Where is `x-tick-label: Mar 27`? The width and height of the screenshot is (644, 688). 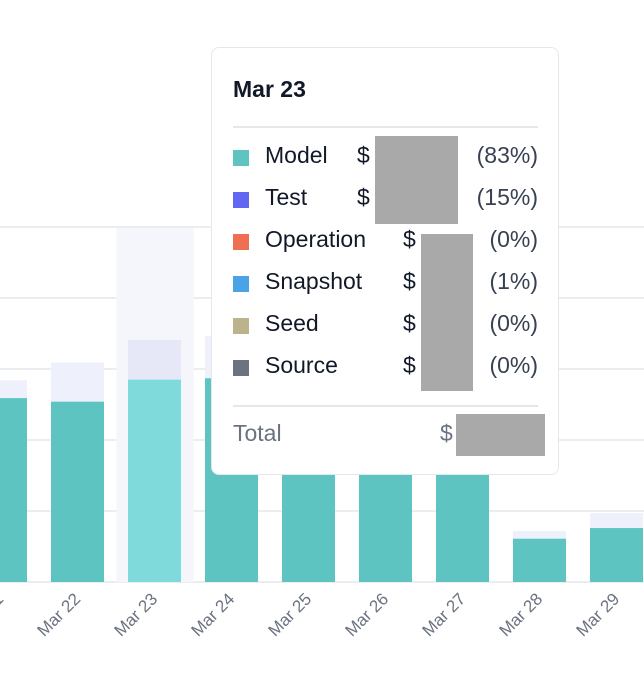 x-tick-label: Mar 27 is located at coordinates (443, 614).